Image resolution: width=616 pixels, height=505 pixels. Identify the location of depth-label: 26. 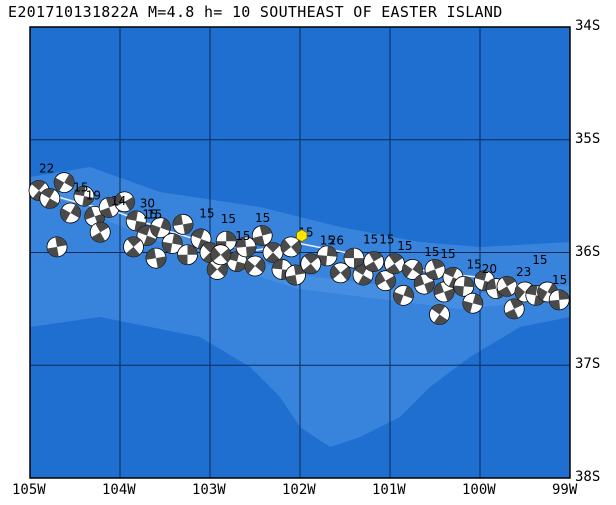
(336, 241).